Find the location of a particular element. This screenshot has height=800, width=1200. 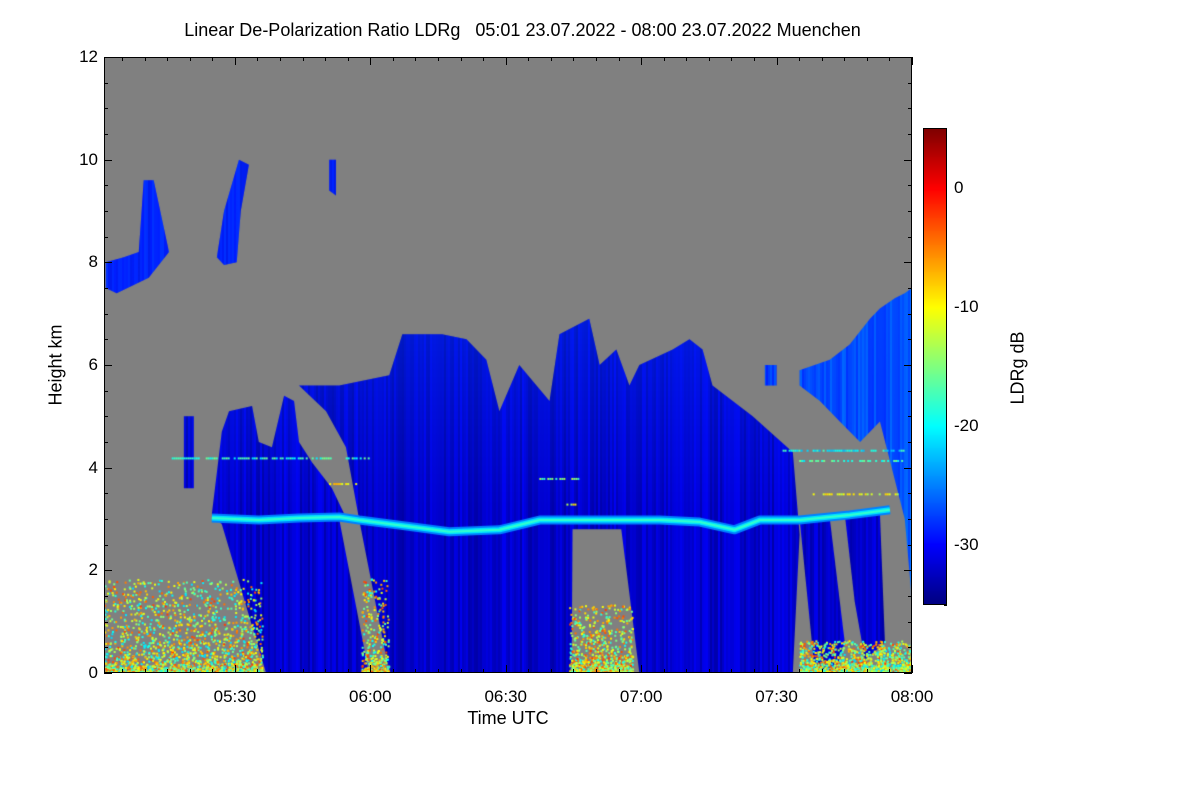

x-tick-label: 05:30 is located at coordinates (235, 696).